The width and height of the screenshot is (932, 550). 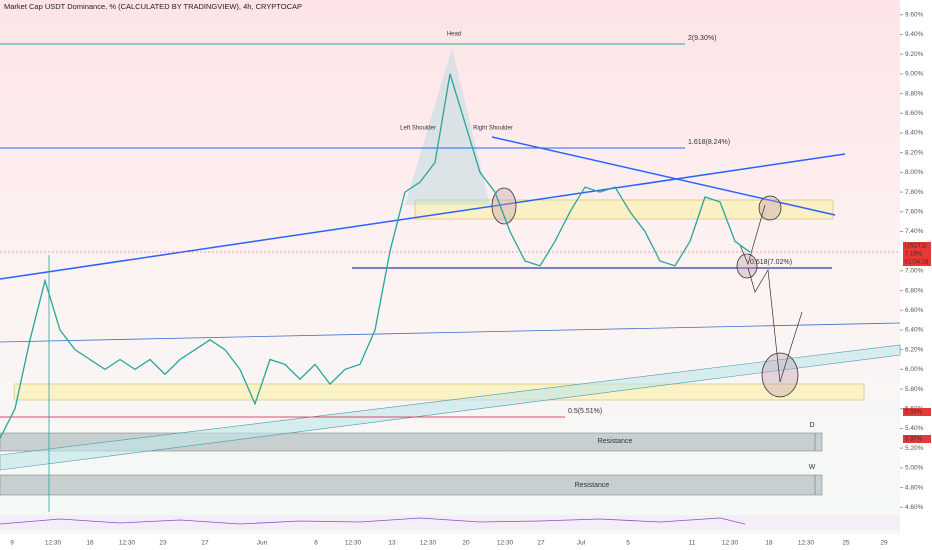 I want to click on x-tick-label: 13, so click(x=392, y=543).